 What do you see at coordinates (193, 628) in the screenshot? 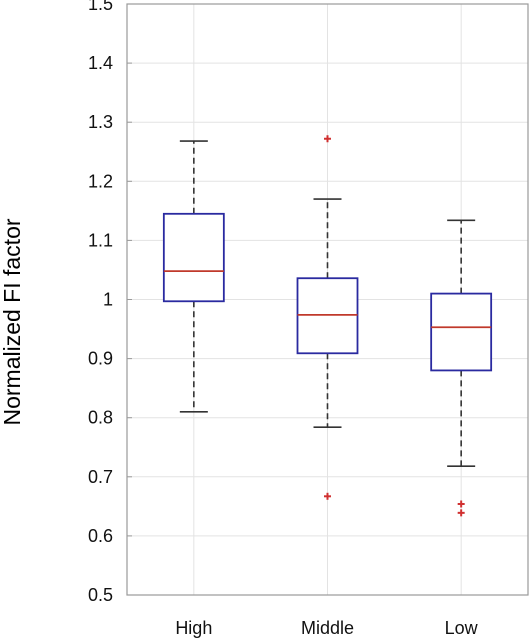
I see `x-tick-label: High` at bounding box center [193, 628].